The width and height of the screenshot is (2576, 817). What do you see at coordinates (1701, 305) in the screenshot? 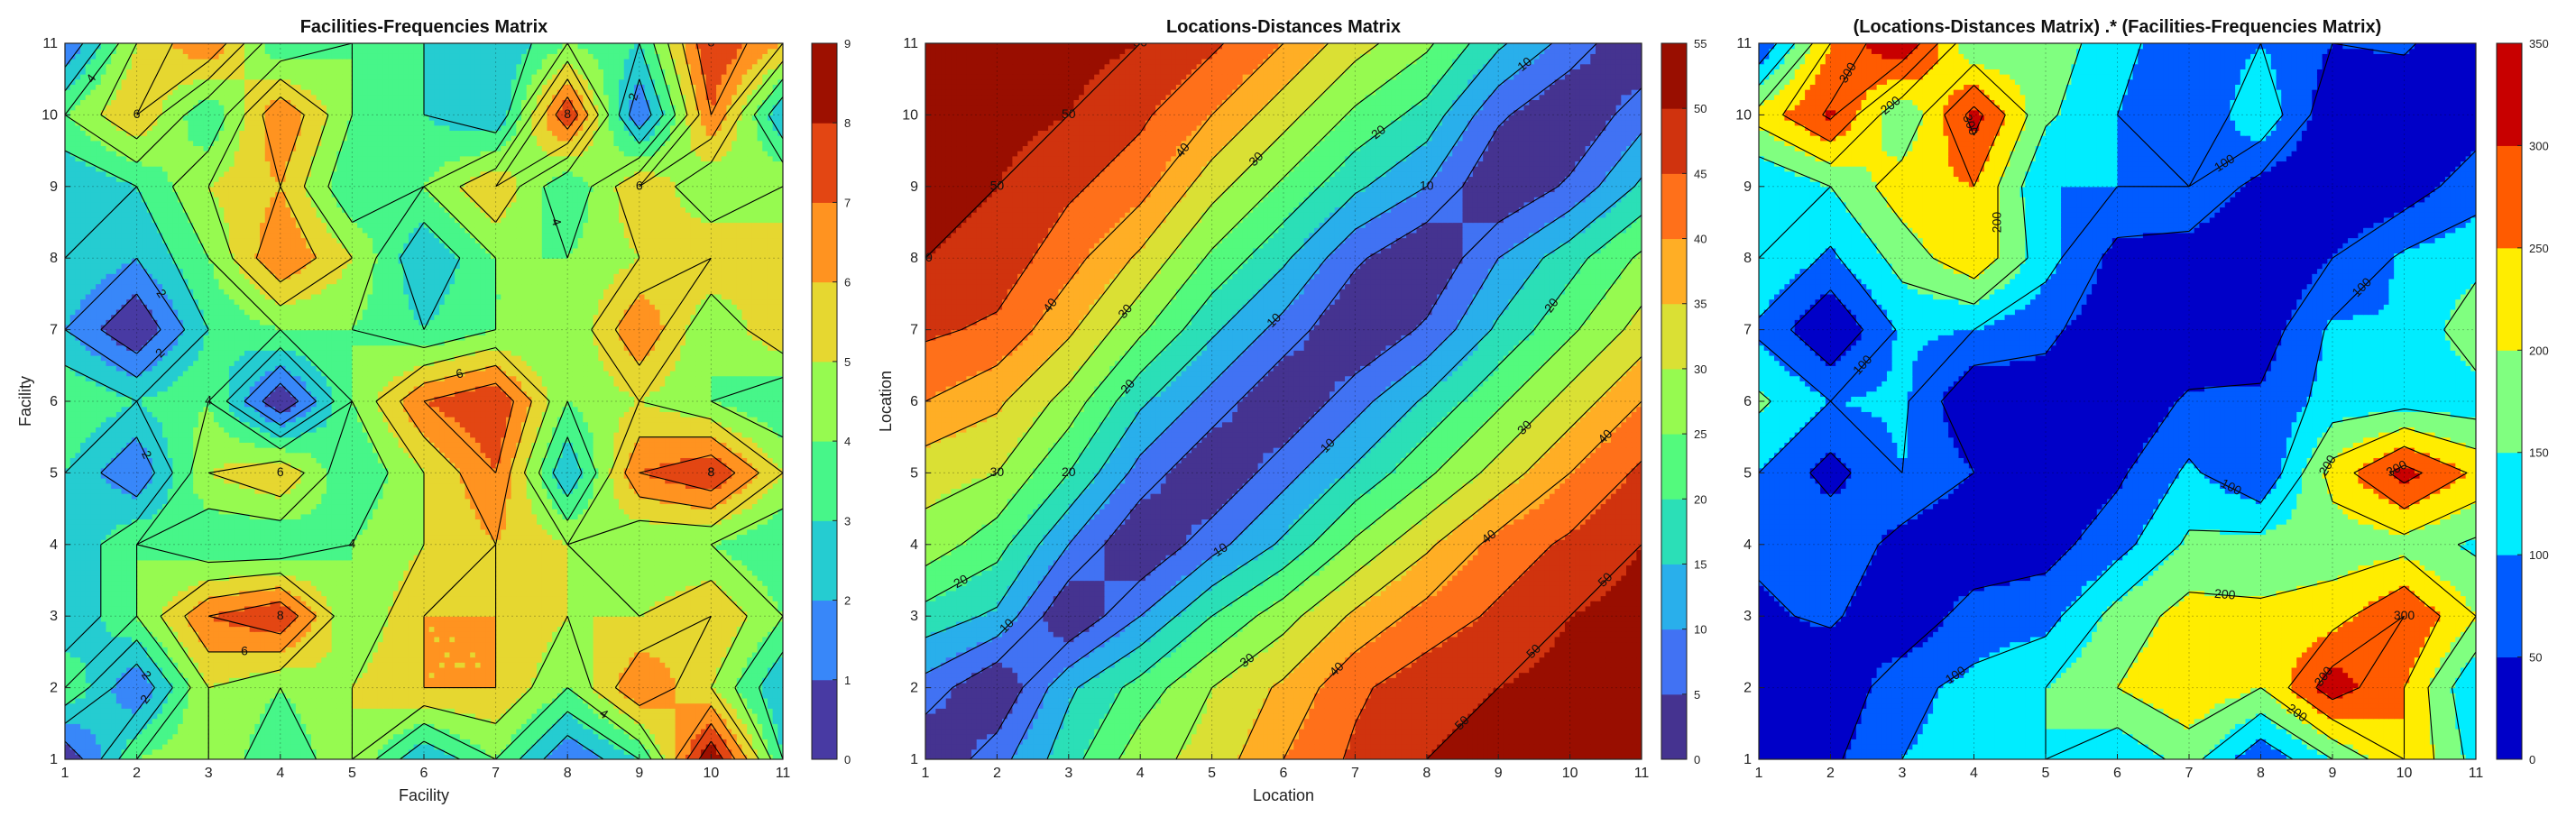
I see `colorbar-tick-label: 35` at bounding box center [1701, 305].